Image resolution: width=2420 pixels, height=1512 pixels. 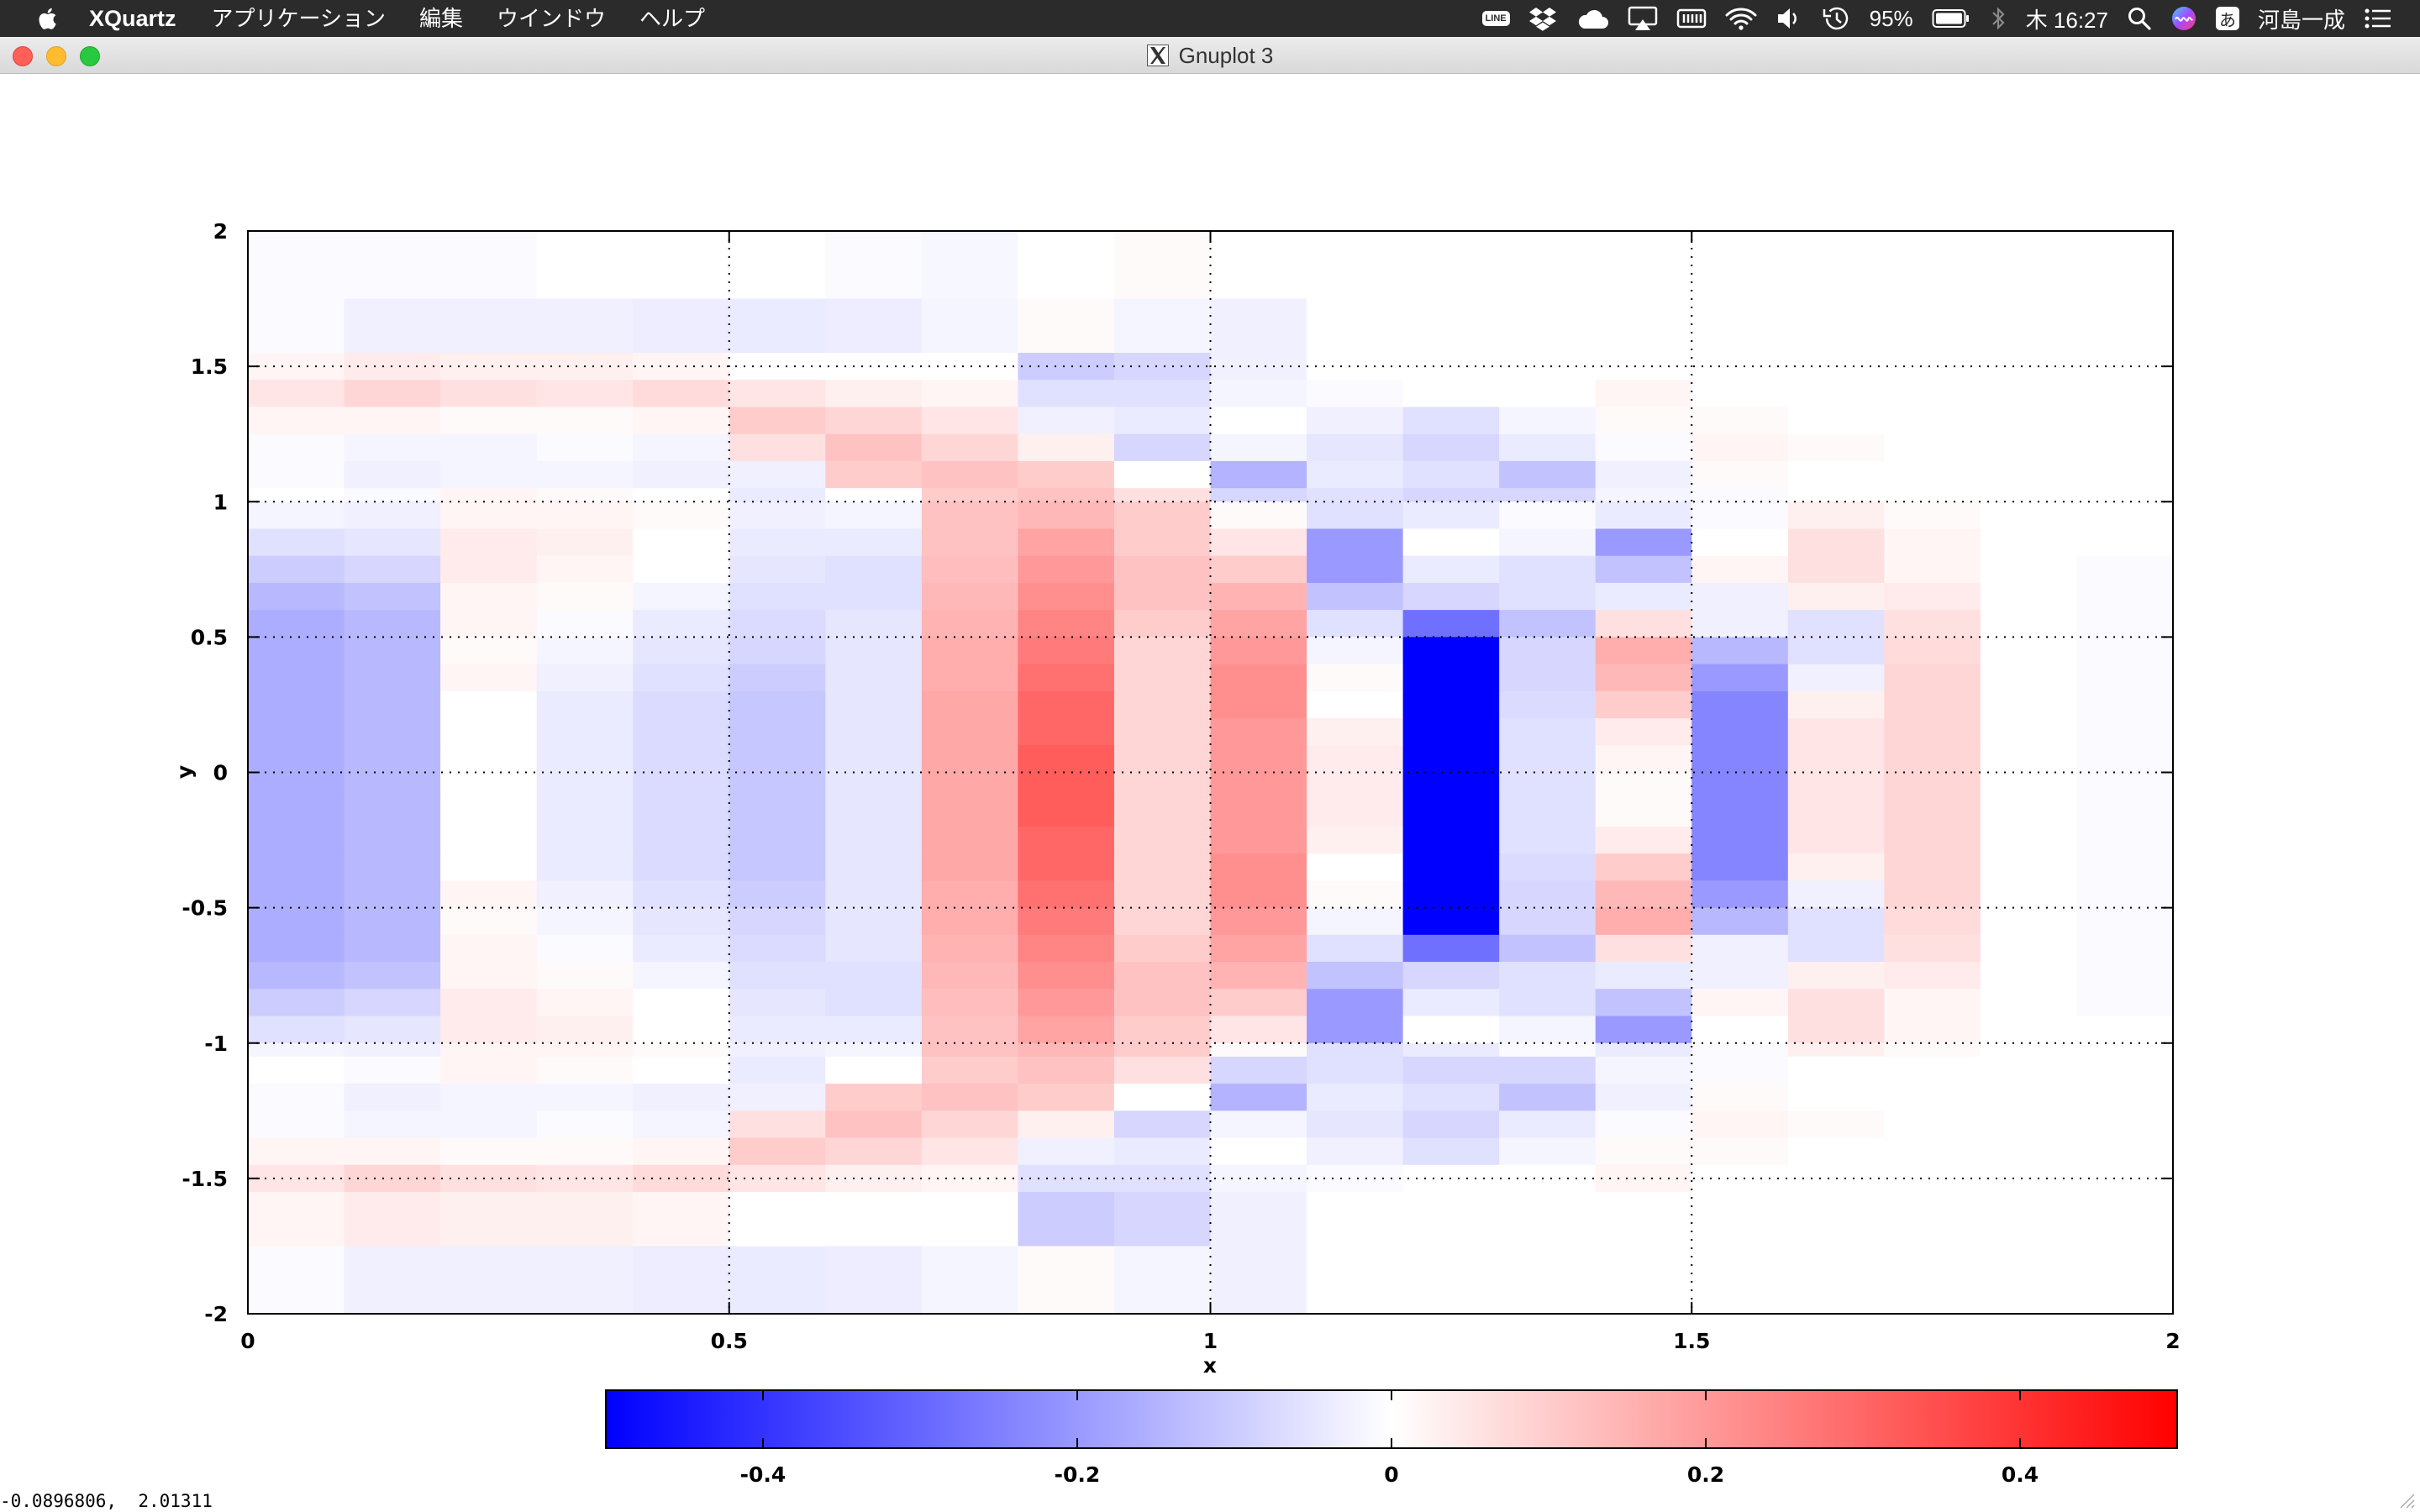 I want to click on window-titlebar: Gnuplot 3, so click(x=1210, y=55).